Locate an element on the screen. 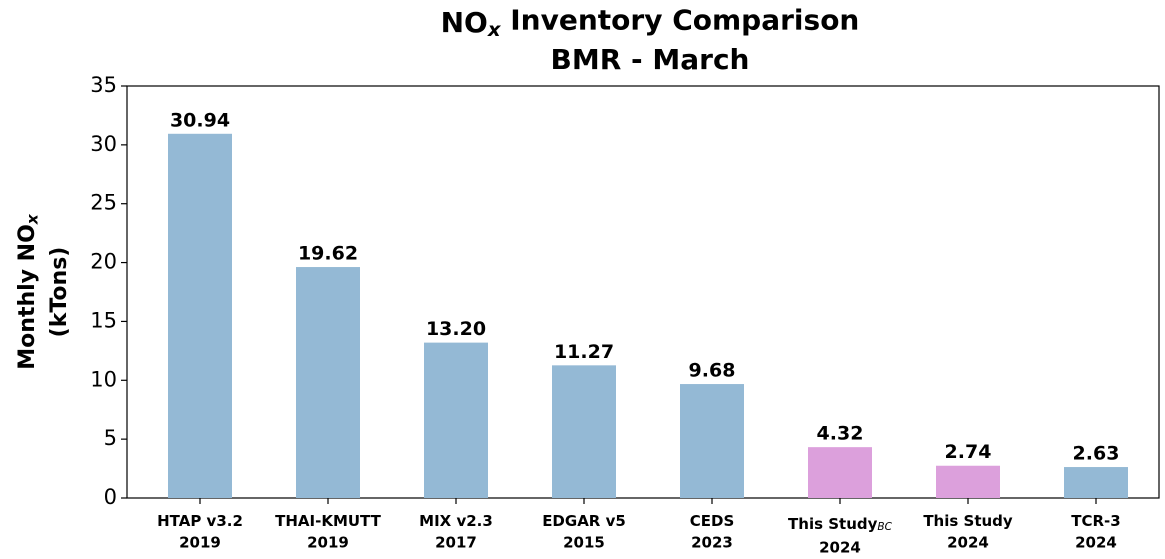 This screenshot has height=559, width=1165. value-label: 2.74 is located at coordinates (968, 452).